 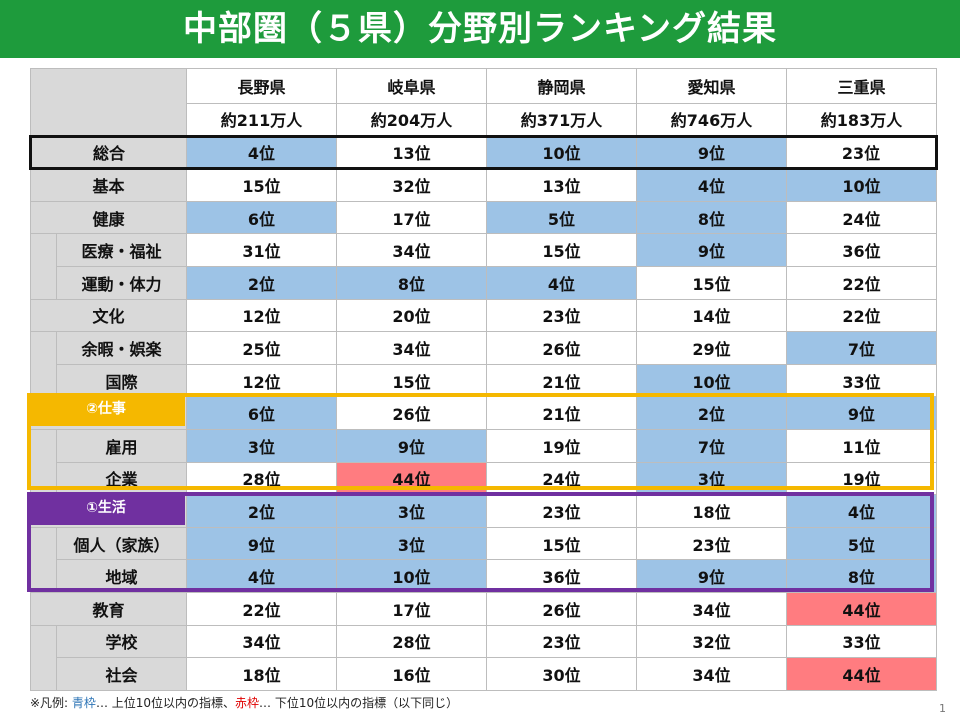 What do you see at coordinates (861, 217) in the screenshot?
I see `rank-cell: 24位` at bounding box center [861, 217].